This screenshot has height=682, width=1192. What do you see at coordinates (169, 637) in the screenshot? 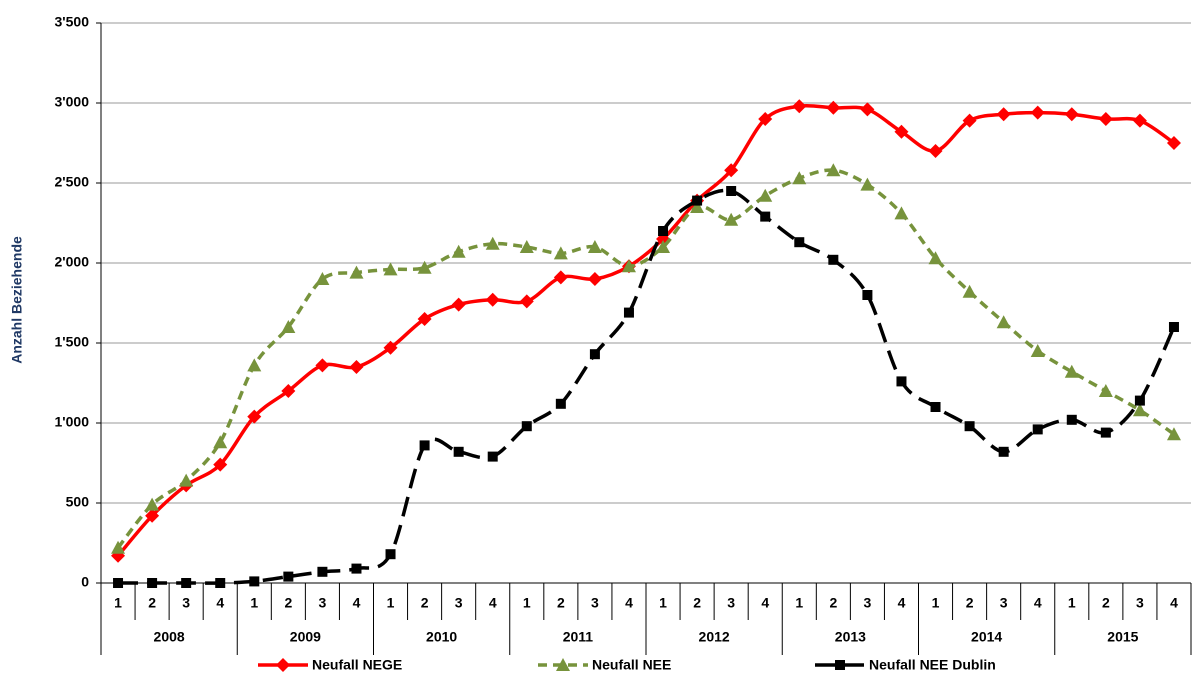
I see `year-label: 2008` at bounding box center [169, 637].